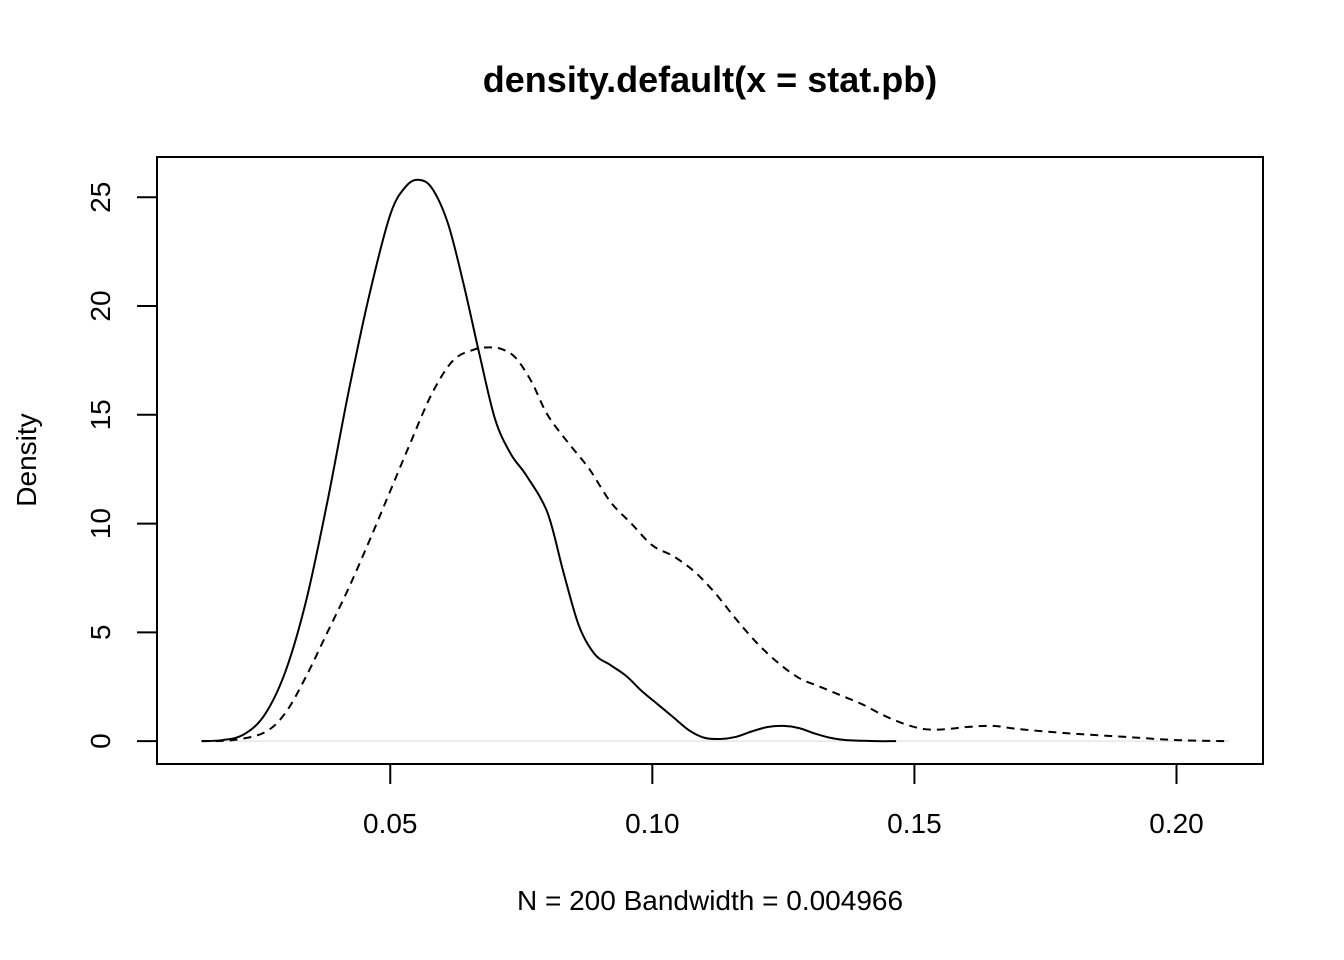 Image resolution: width=1344 pixels, height=960 pixels. What do you see at coordinates (783, 801) in the screenshot?
I see `x-axis: 0.05 0.10 0.15 0.20` at bounding box center [783, 801].